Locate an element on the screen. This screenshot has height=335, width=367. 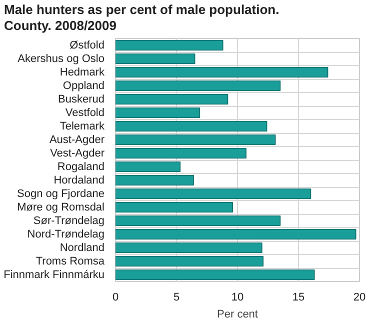
y-tick-label: Akershus og Oslo is located at coordinates (61, 58).